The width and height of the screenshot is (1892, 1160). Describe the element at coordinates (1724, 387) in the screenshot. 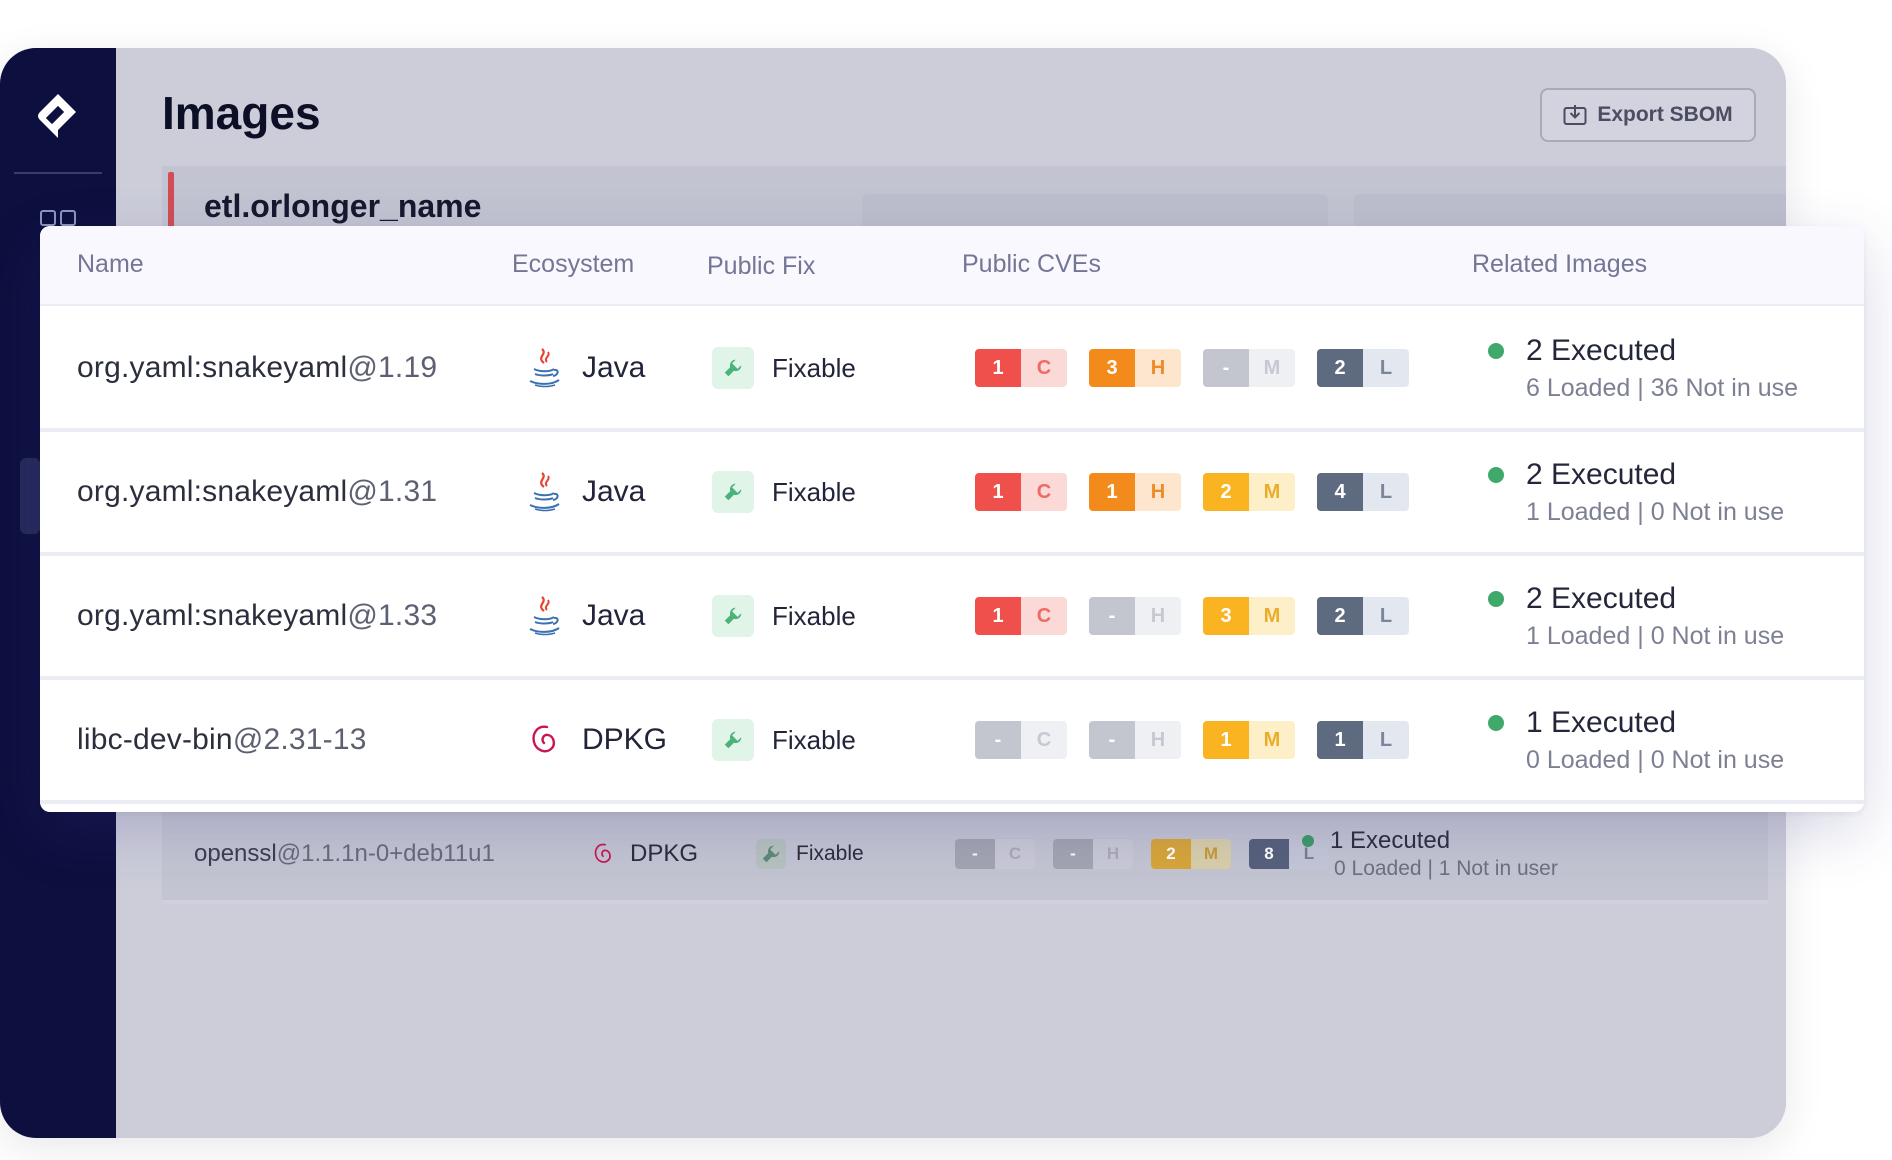

I see `not-in-use-label: 36 Not in use` at that location.